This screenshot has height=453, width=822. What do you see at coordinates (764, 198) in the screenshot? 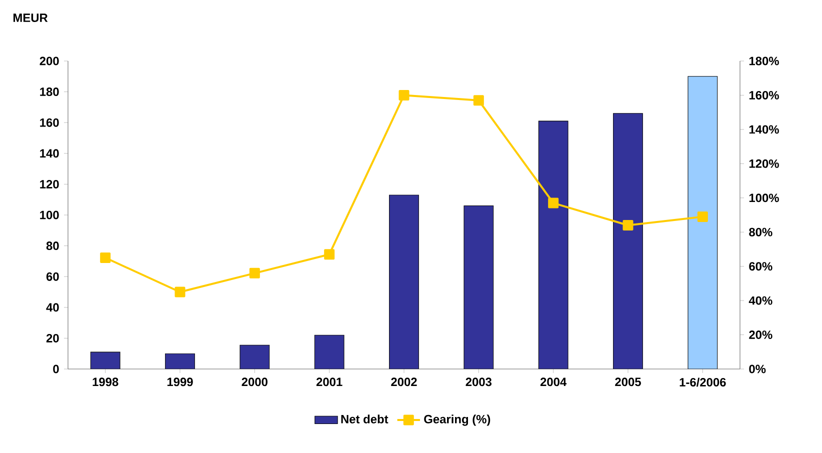
I see `y2-tick-label: 100%` at bounding box center [764, 198].